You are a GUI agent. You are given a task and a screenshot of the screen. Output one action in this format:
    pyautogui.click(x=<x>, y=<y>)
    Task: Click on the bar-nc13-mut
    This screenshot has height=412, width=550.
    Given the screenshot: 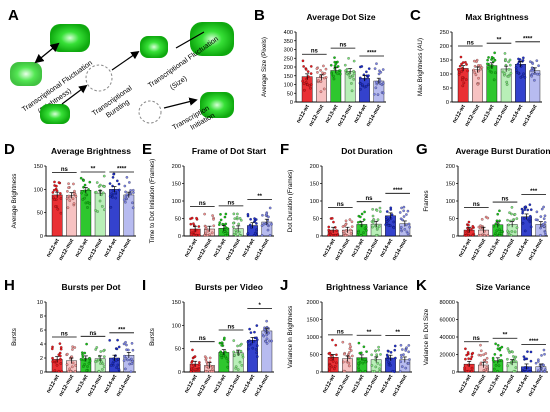 What is the action you would take?
    pyautogui.click(x=100, y=214)
    